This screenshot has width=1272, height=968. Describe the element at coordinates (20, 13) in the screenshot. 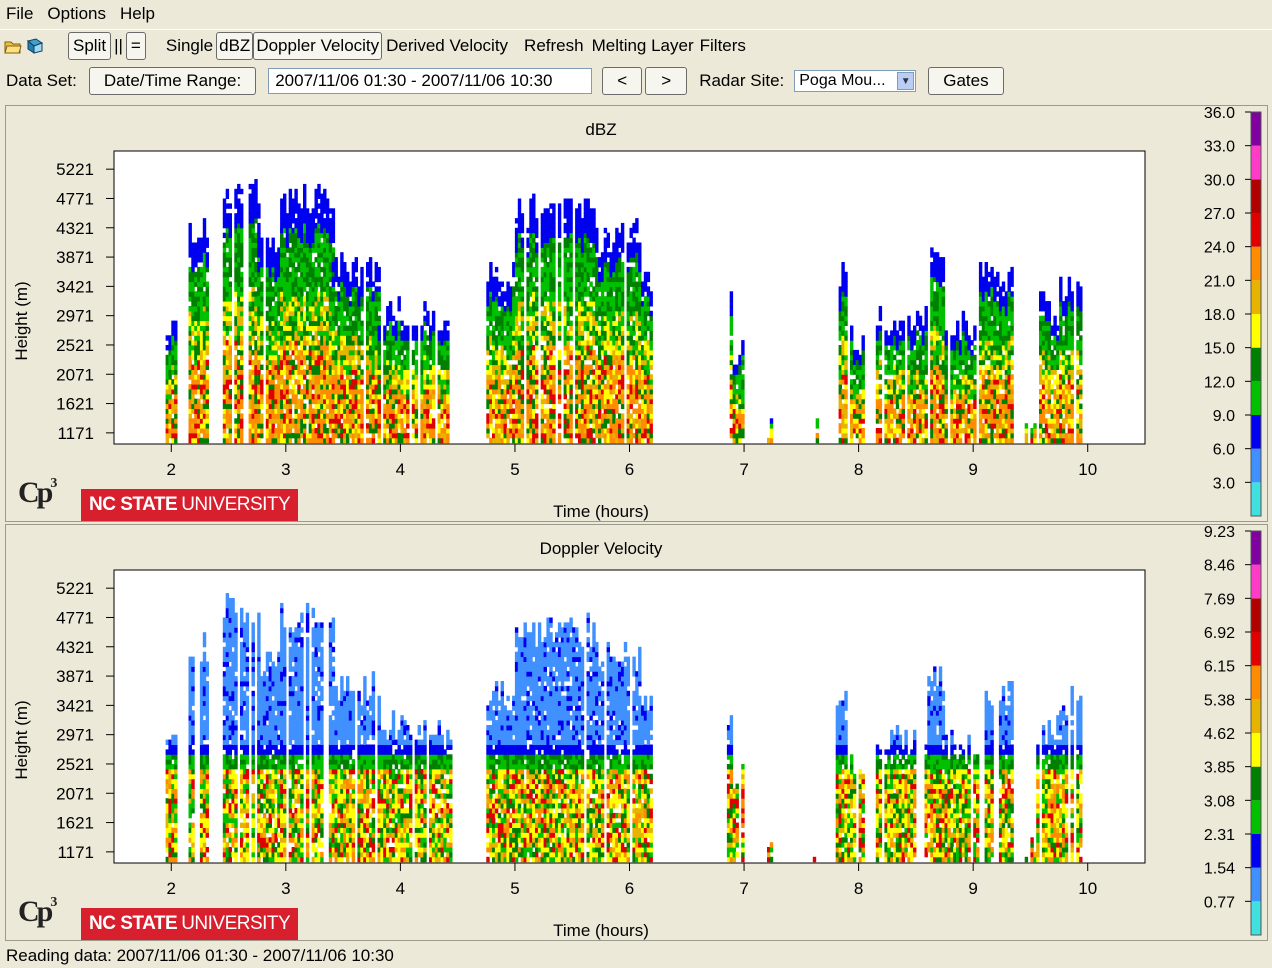

I see `menu-file: File` at that location.